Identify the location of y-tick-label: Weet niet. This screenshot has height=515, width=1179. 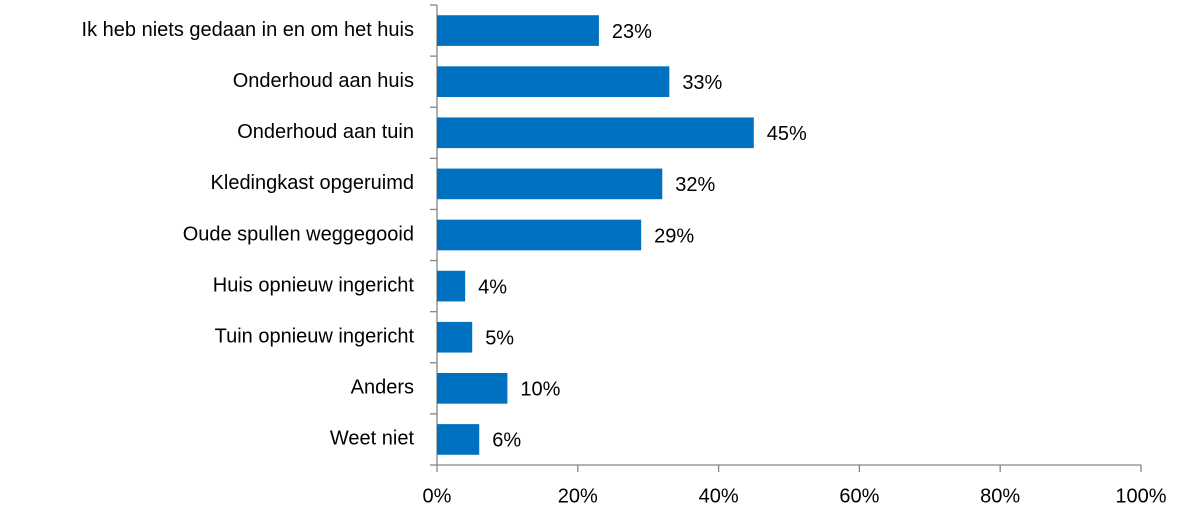
(372, 439).